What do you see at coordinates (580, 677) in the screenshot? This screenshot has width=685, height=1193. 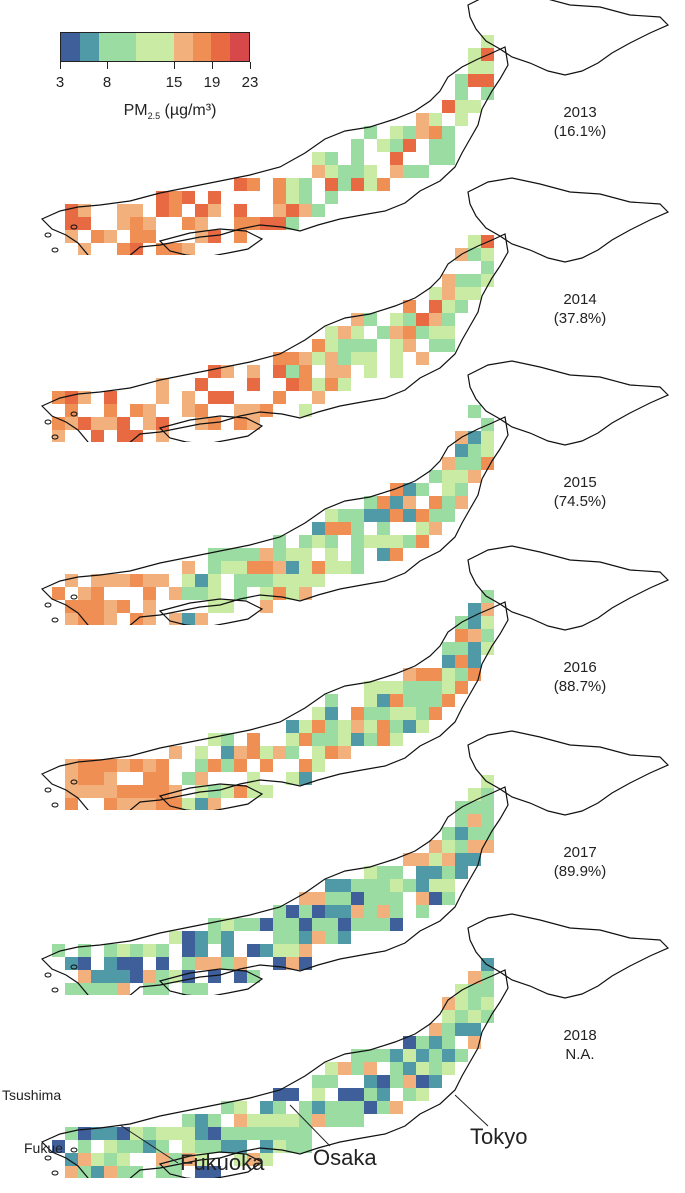 I see `year-label-2016: 2016 (88.7%)` at bounding box center [580, 677].